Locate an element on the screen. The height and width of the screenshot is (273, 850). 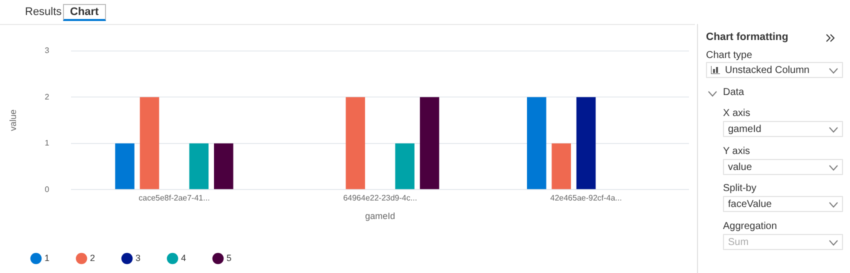
text: Chart formatting is located at coordinates (747, 37).